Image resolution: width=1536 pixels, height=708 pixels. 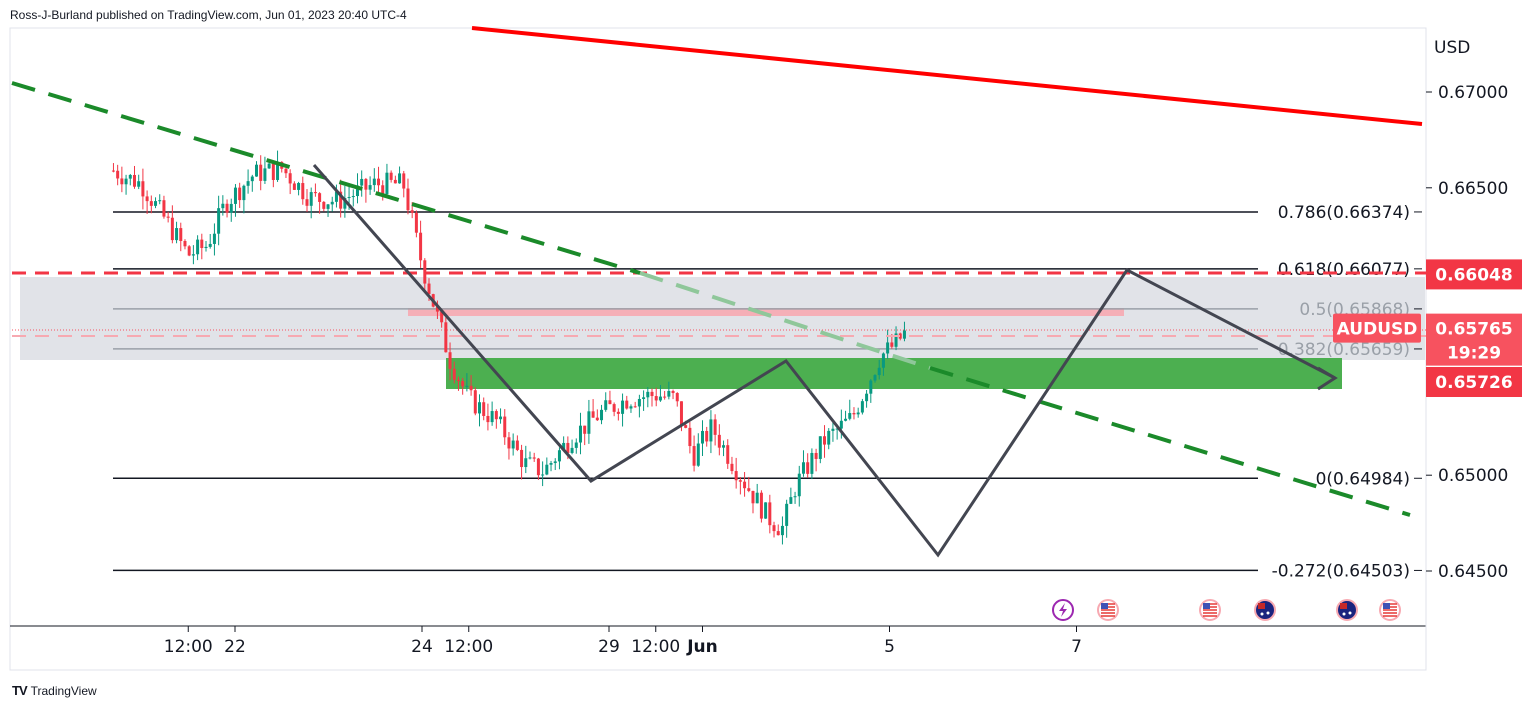 What do you see at coordinates (1063, 610) in the screenshot?
I see `lightning-event-icon` at bounding box center [1063, 610].